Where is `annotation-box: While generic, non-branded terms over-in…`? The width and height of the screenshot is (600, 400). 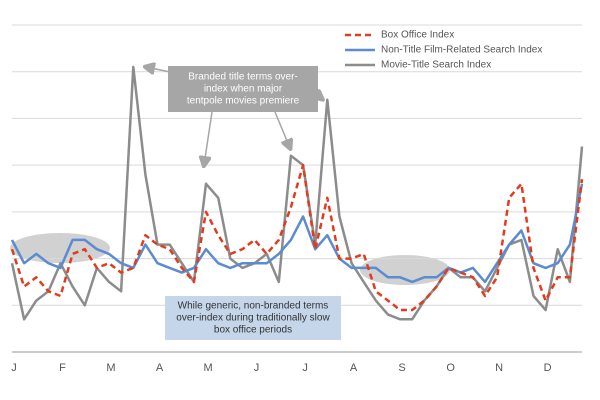 annotation-box: While generic, non-branded terms over-in… is located at coordinates (253, 318).